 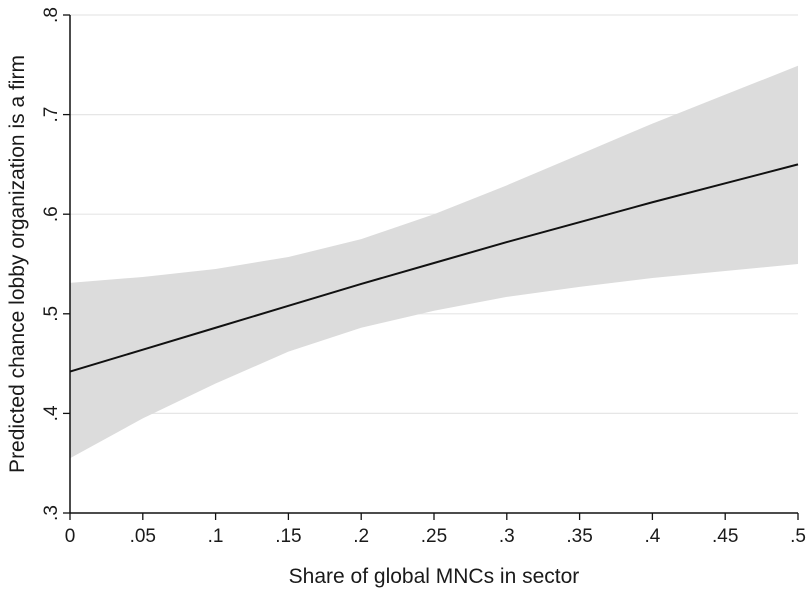 What do you see at coordinates (652, 536) in the screenshot?
I see `x-tick-label: .4` at bounding box center [652, 536].